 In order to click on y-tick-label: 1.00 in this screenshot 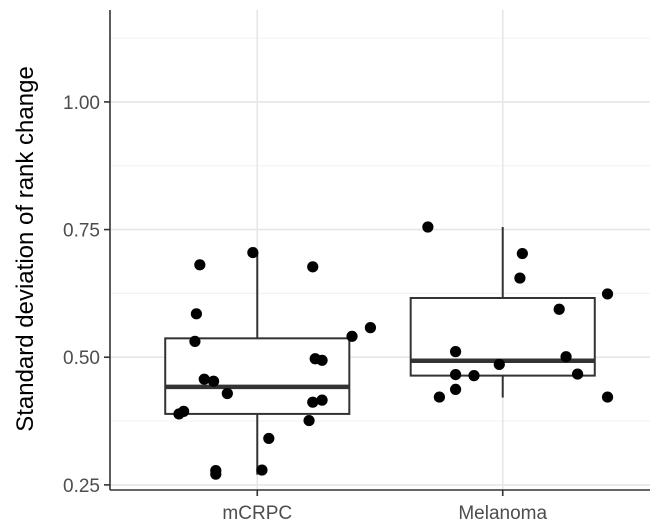, I will do `click(81, 103)`.